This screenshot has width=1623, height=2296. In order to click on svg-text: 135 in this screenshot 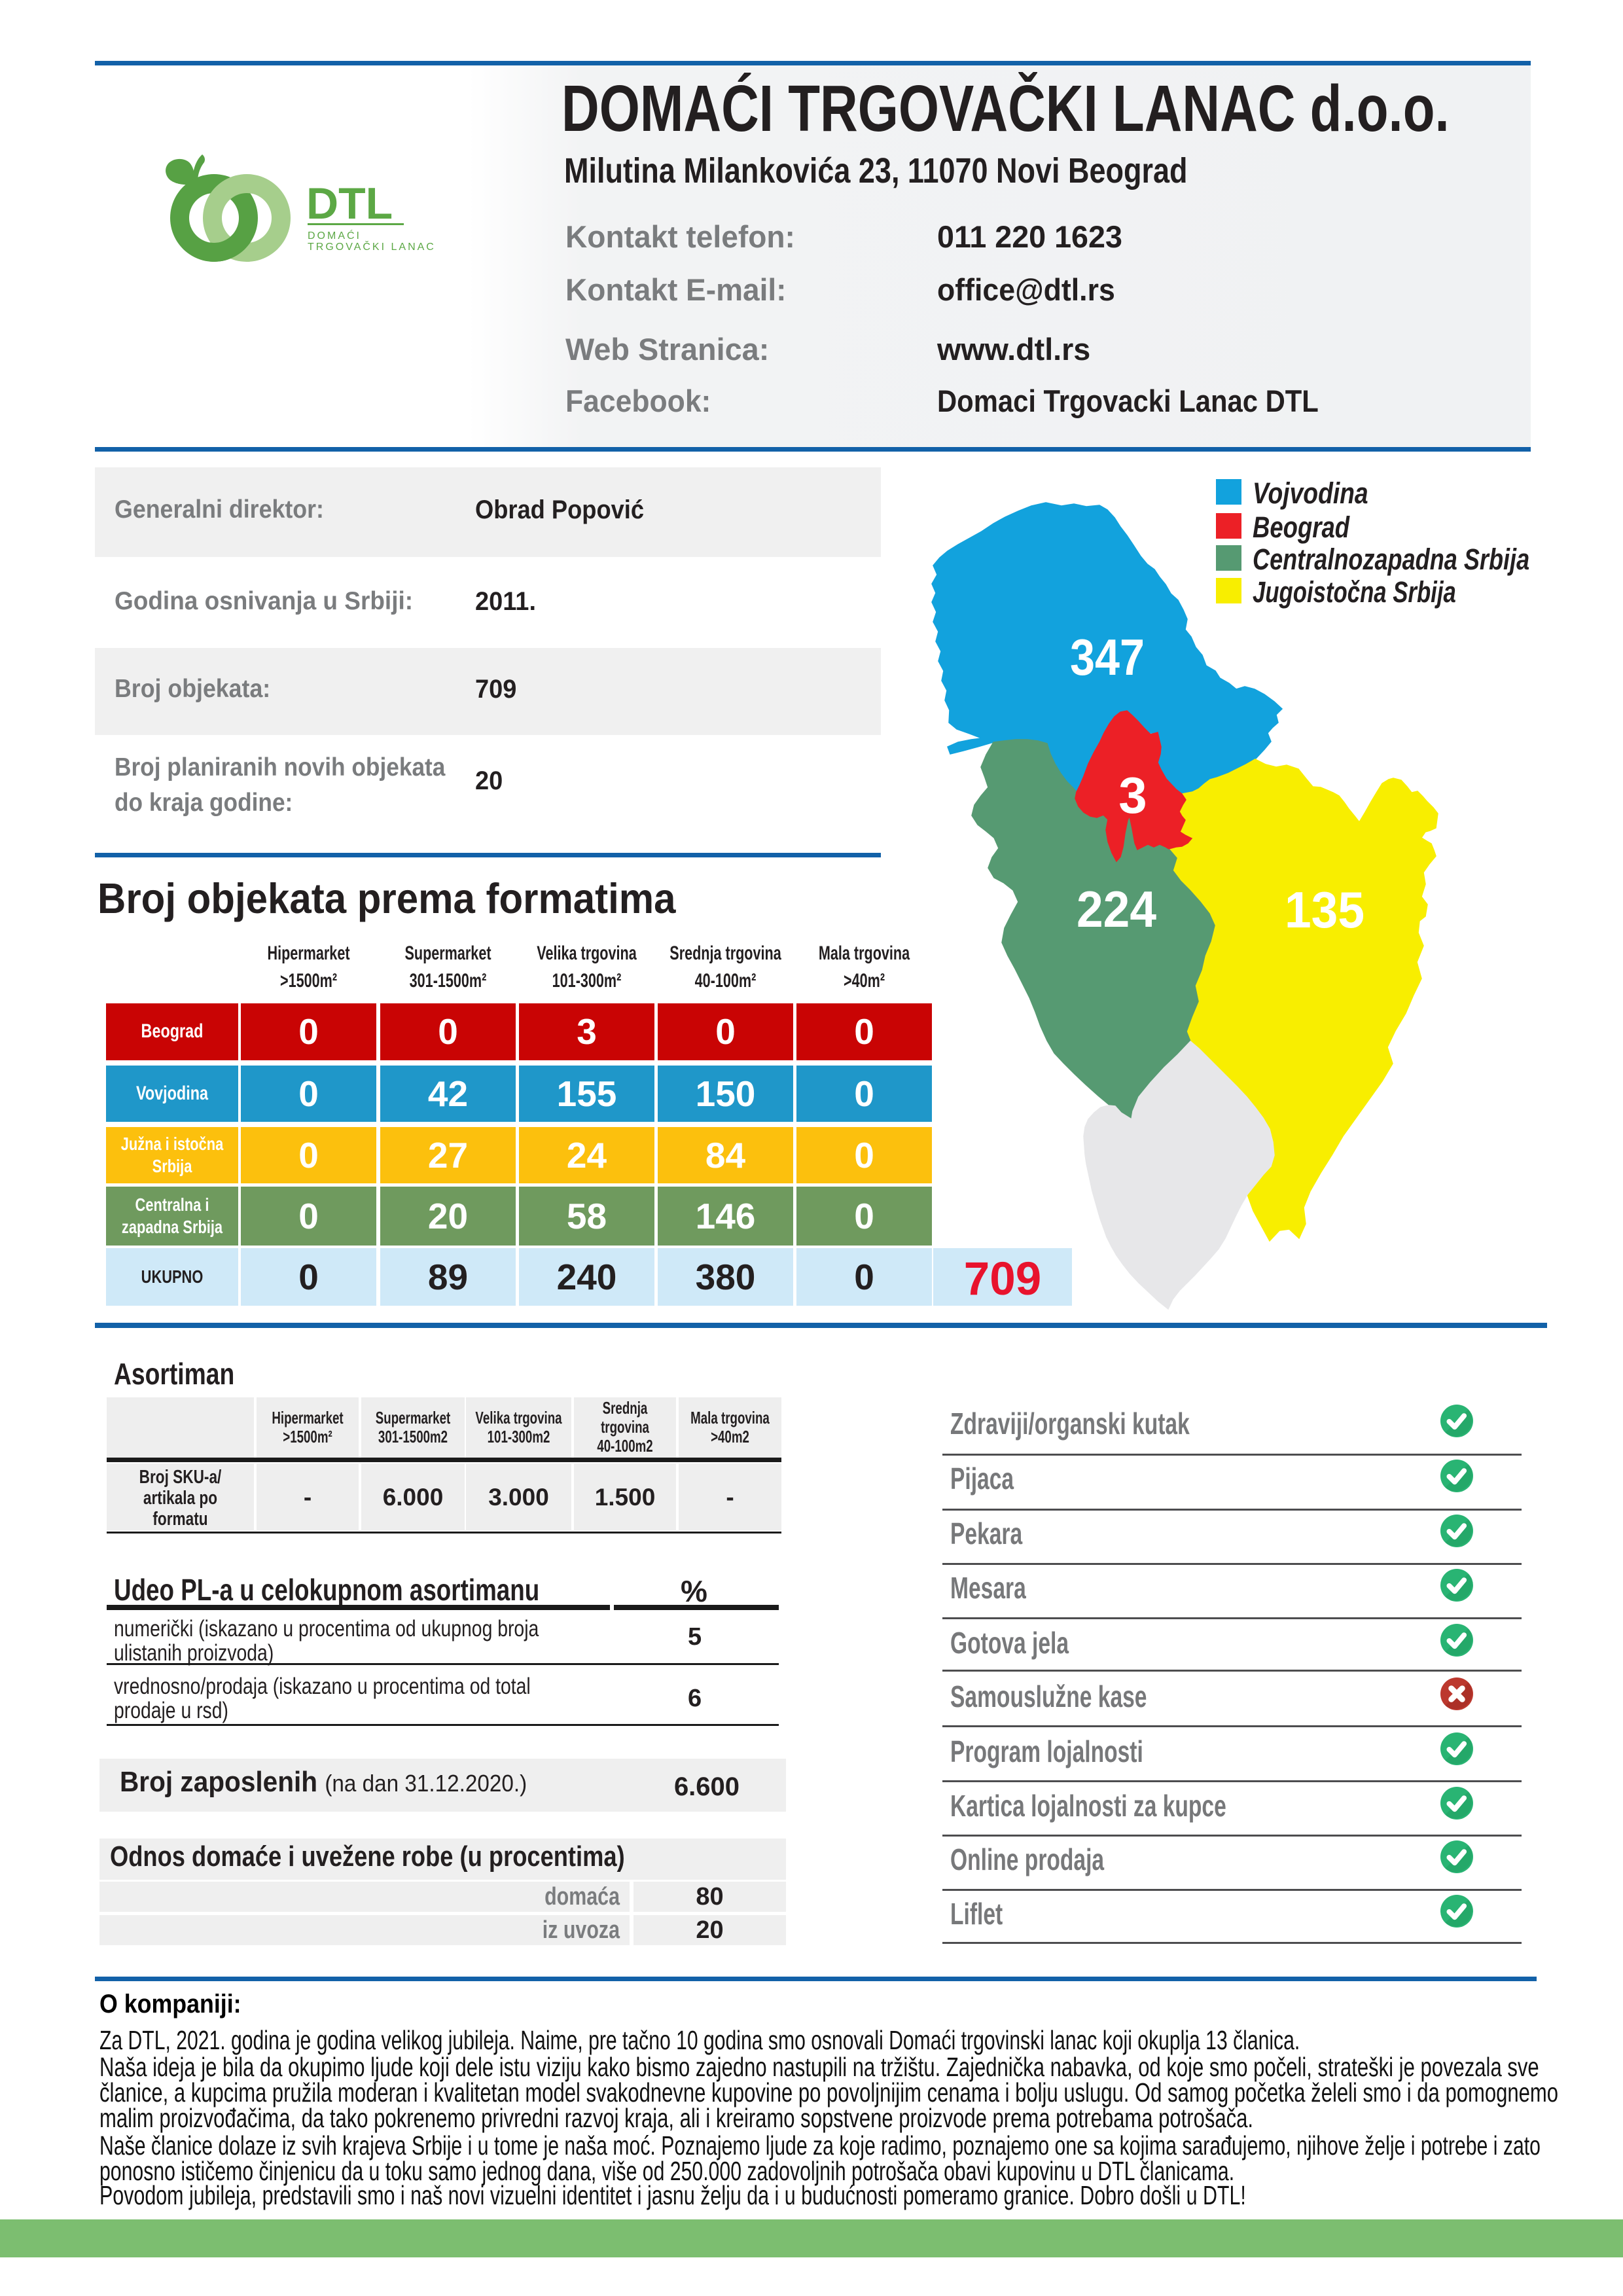, I will do `click(1324, 910)`.